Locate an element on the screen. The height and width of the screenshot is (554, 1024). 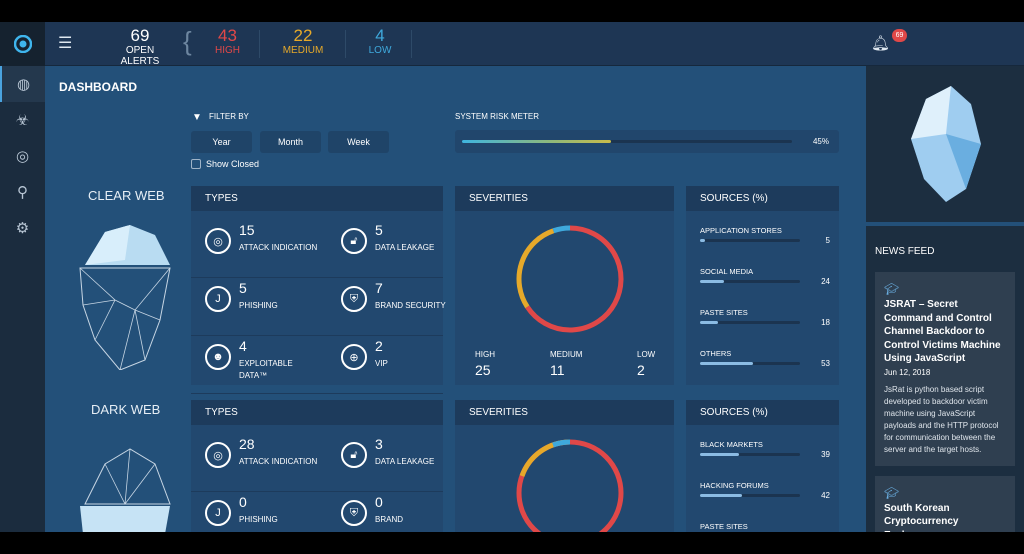
sidebar-item-settings: ⚙ is located at coordinates (22, 228).